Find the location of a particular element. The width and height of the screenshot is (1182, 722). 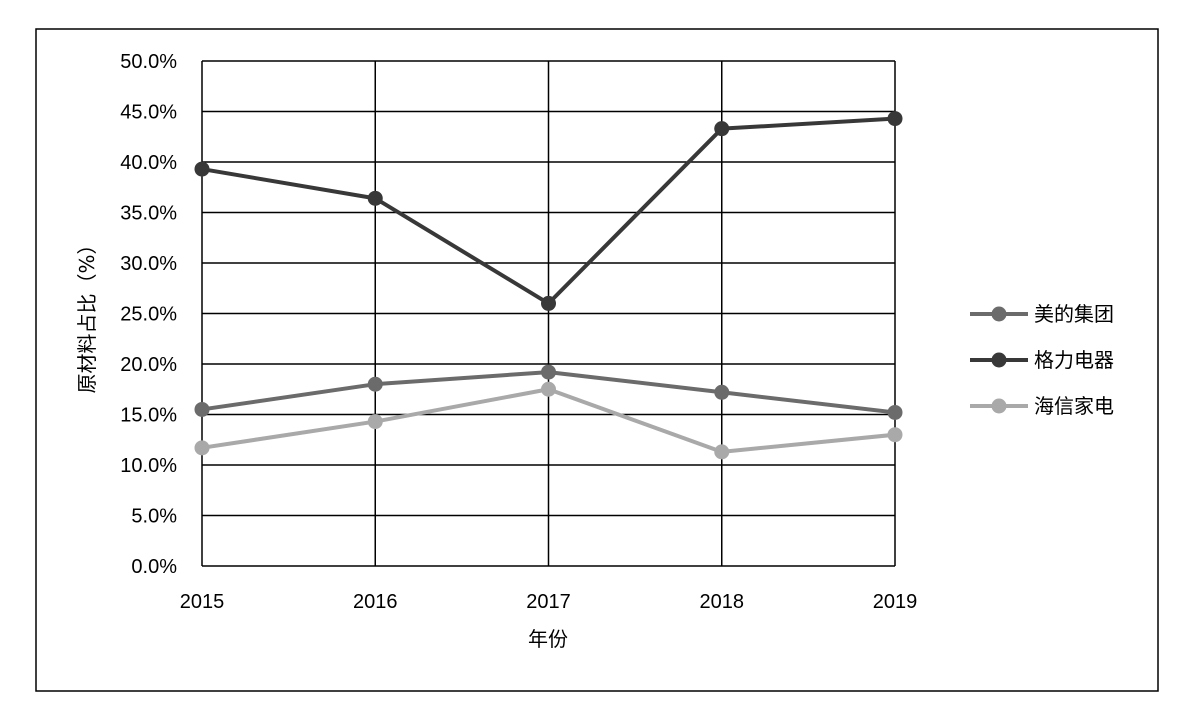

x-axis-title: 年份 is located at coordinates (548, 639).